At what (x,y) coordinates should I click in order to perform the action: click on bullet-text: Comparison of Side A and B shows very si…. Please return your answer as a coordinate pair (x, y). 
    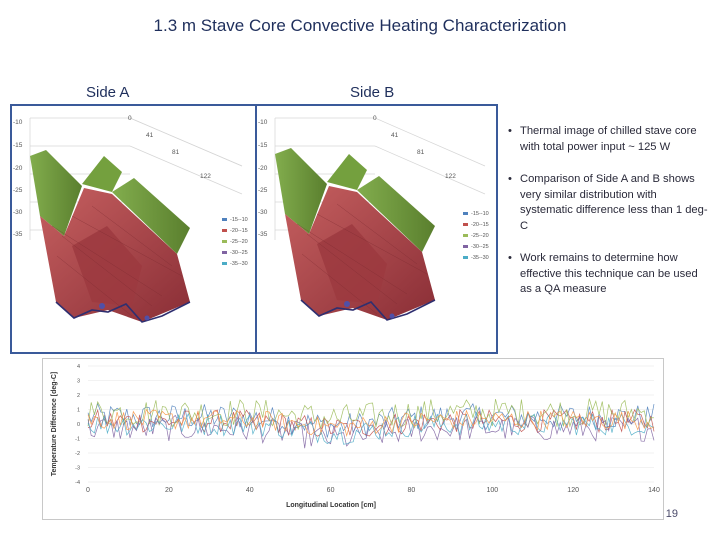
    Looking at the image, I should click on (614, 202).